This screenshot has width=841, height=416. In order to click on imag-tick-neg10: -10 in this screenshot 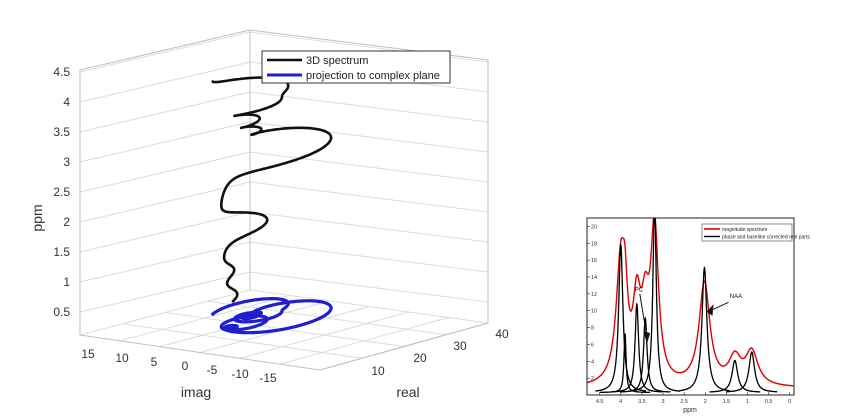, I will do `click(240, 374)`.